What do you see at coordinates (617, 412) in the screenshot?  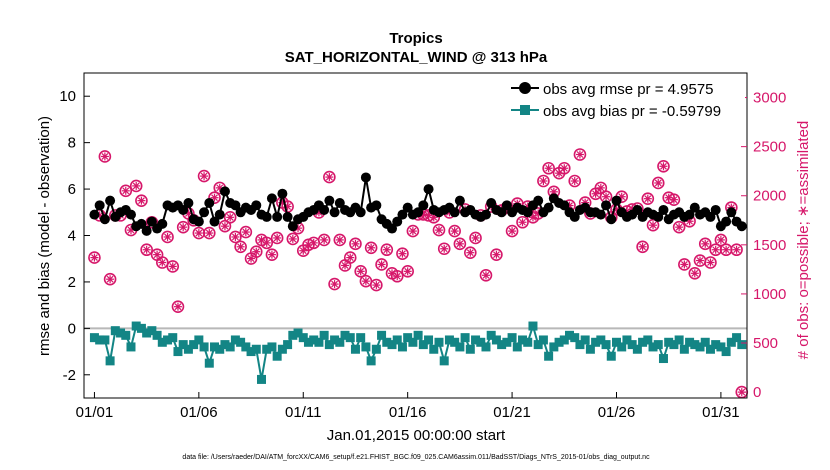 I see `x-tick-label: 01/26` at bounding box center [617, 412].